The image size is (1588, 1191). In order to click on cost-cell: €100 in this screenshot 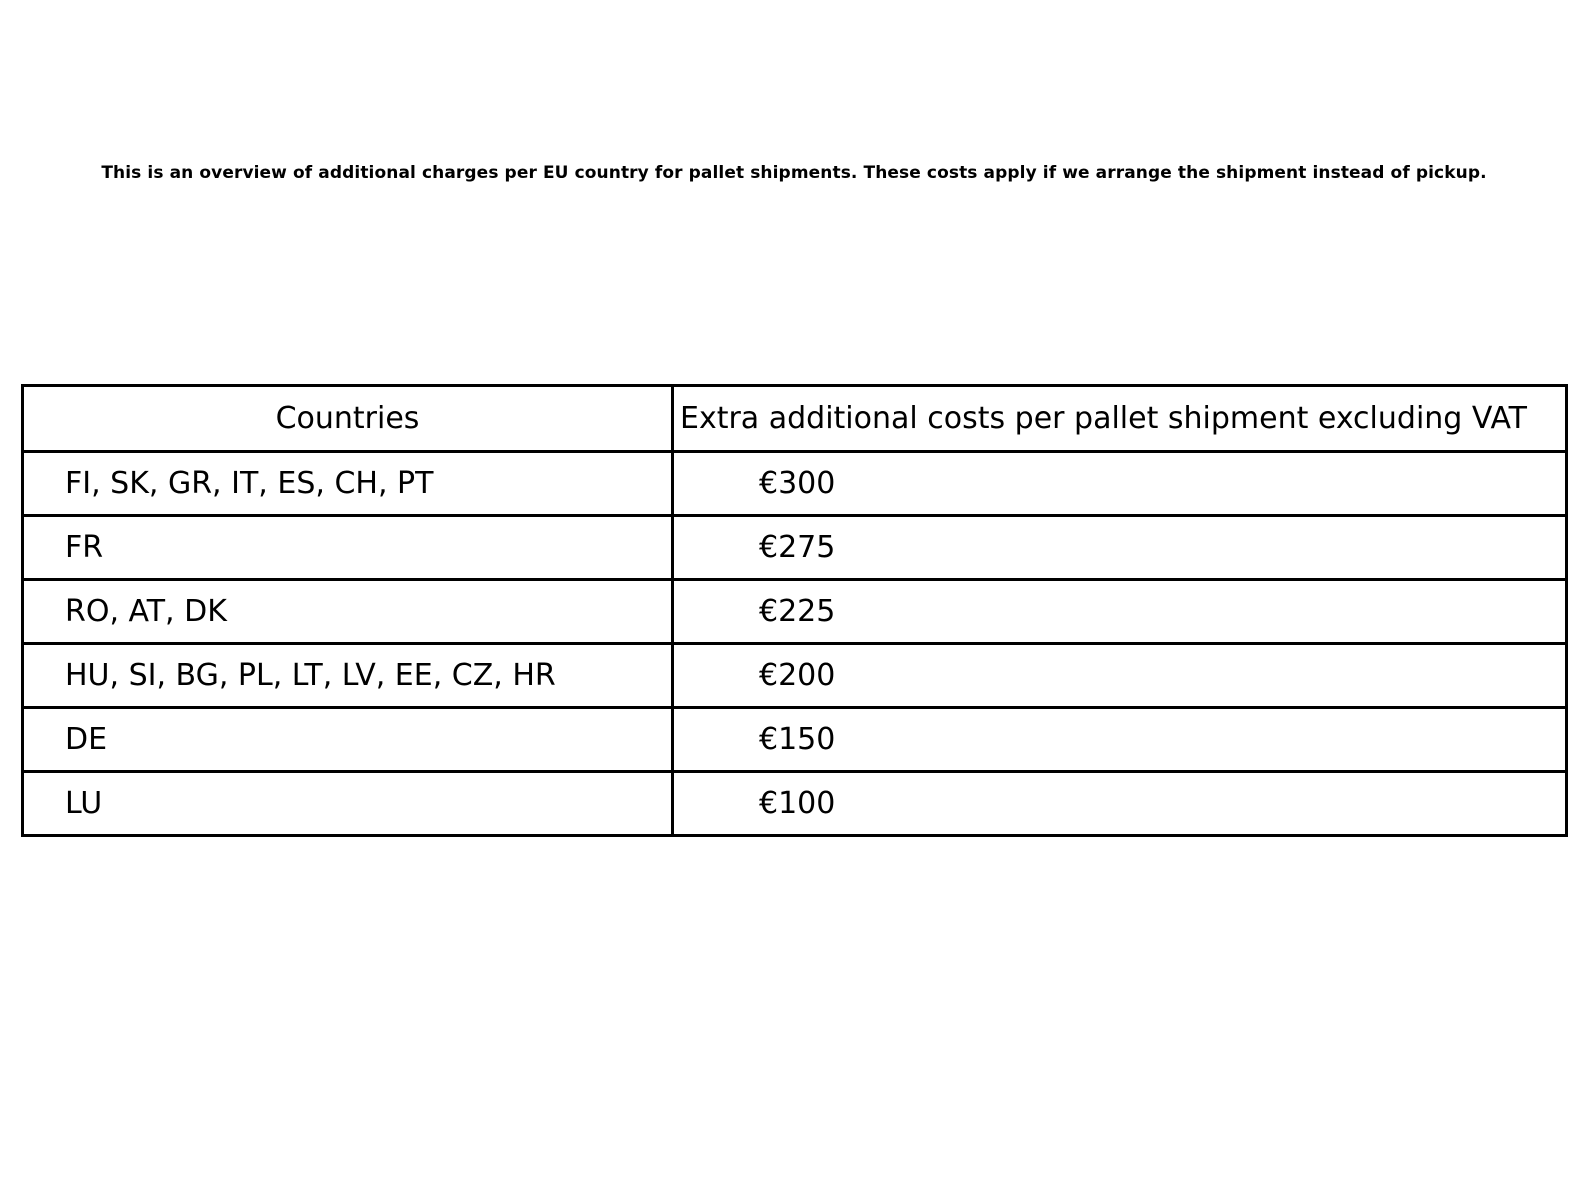, I will do `click(1119, 803)`.